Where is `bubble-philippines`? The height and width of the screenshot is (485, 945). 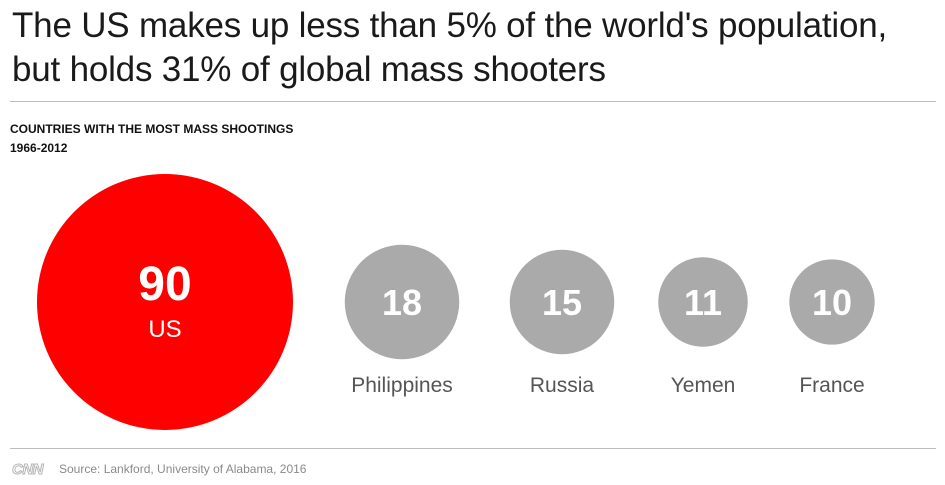 bubble-philippines is located at coordinates (402, 302).